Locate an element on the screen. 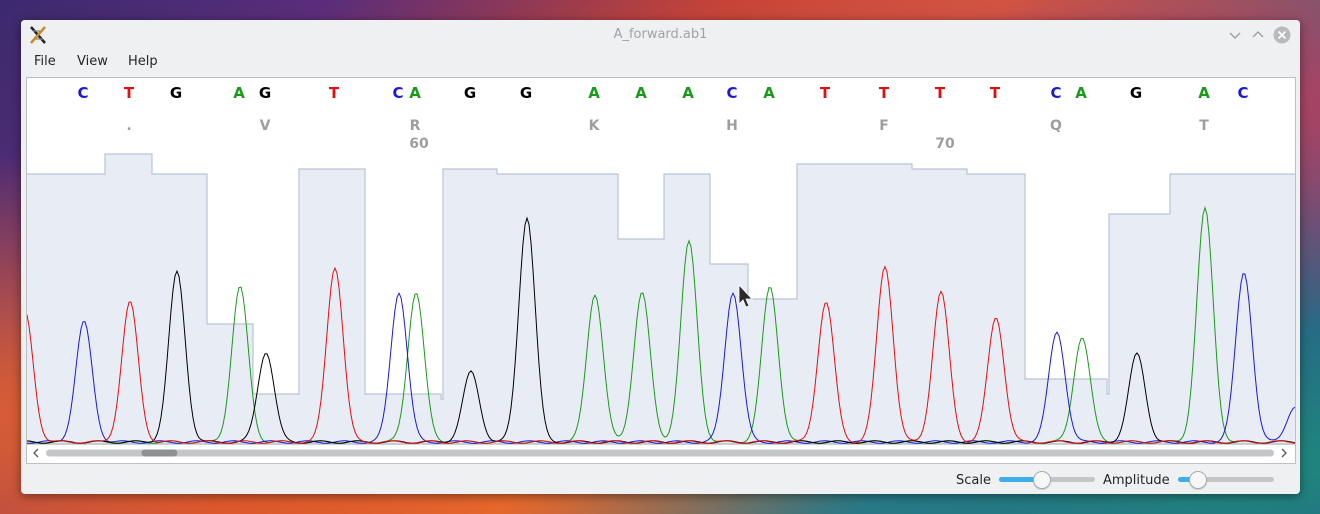  controls-bar: Scale Amplitude is located at coordinates (660, 480).